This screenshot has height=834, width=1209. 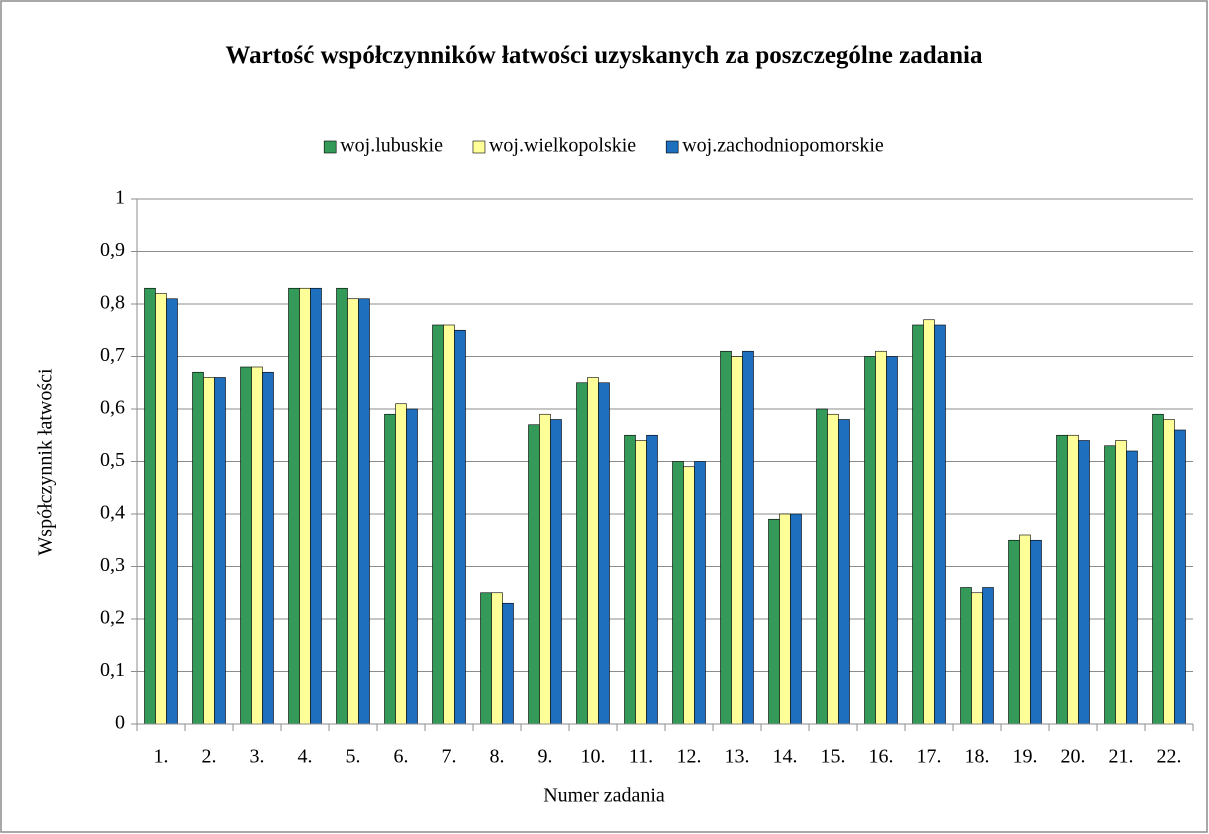 I want to click on y-tick-label: 0, so click(x=120, y=723).